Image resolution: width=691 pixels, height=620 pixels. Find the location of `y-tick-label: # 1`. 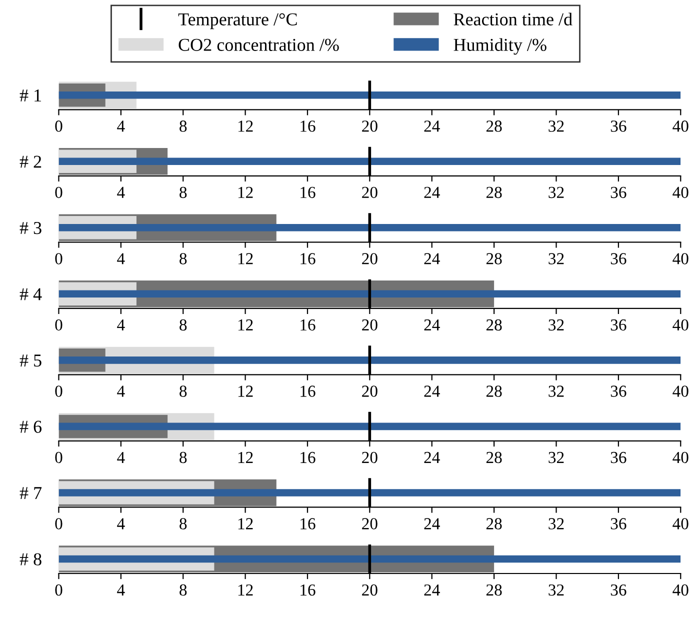

y-tick-label: # 1 is located at coordinates (30, 95).